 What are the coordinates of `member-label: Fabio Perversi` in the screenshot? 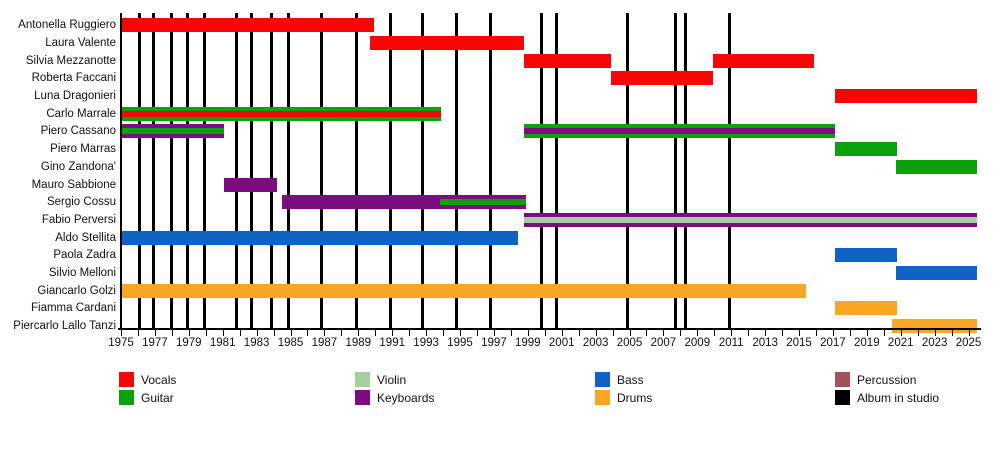 It's located at (78, 219).